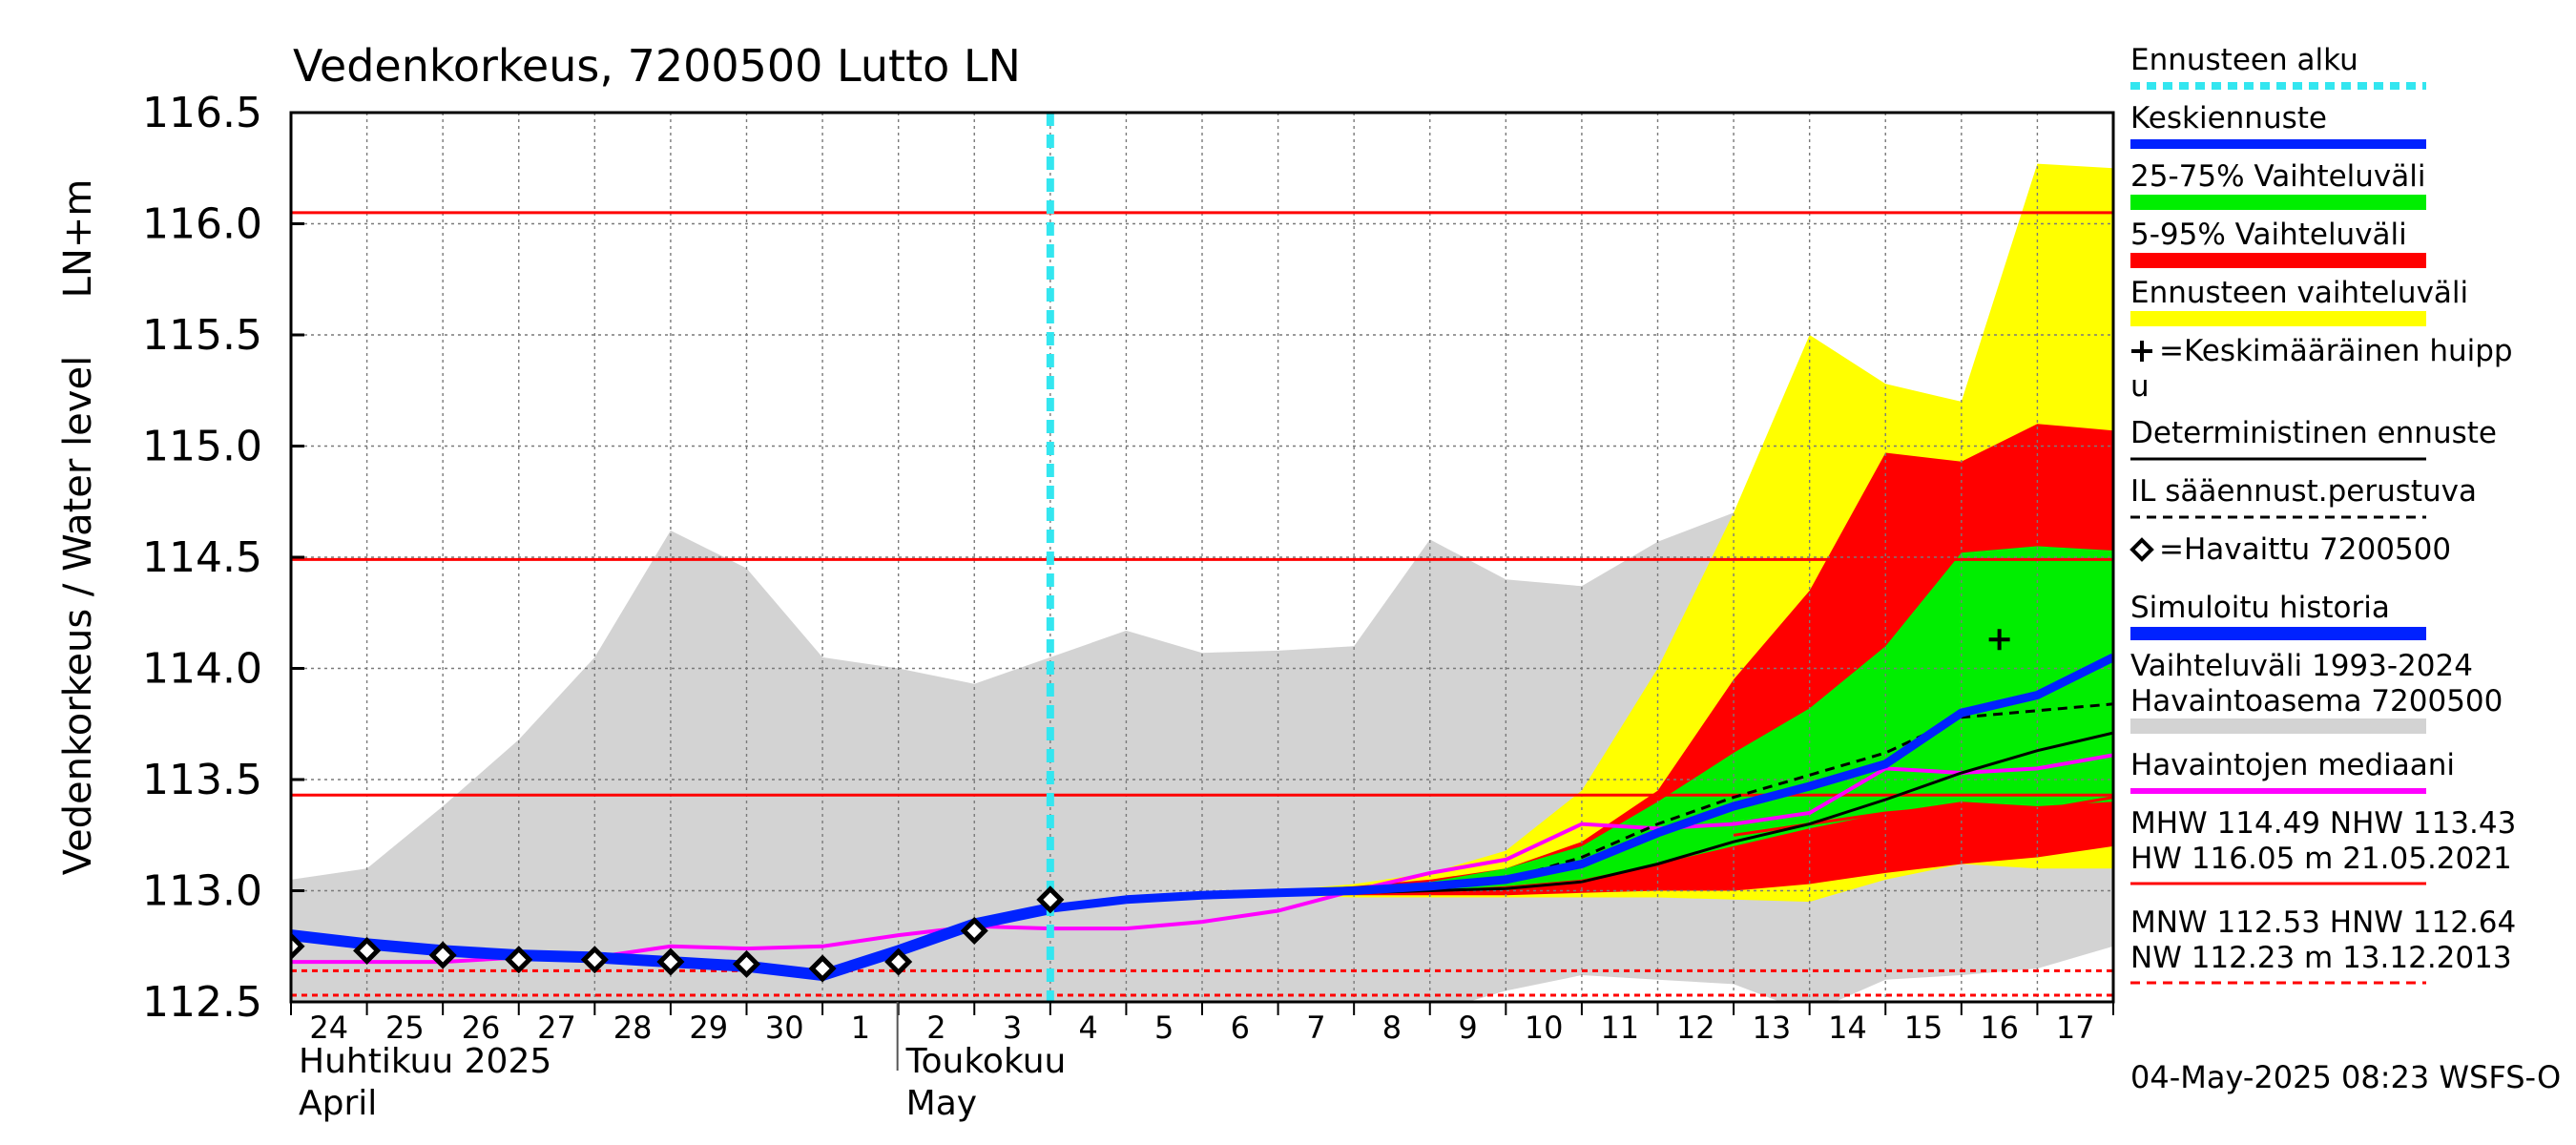 The height and width of the screenshot is (1145, 2576). Describe the element at coordinates (2305, 549) in the screenshot. I see `legend-label: =Havaittu 7200500` at that location.